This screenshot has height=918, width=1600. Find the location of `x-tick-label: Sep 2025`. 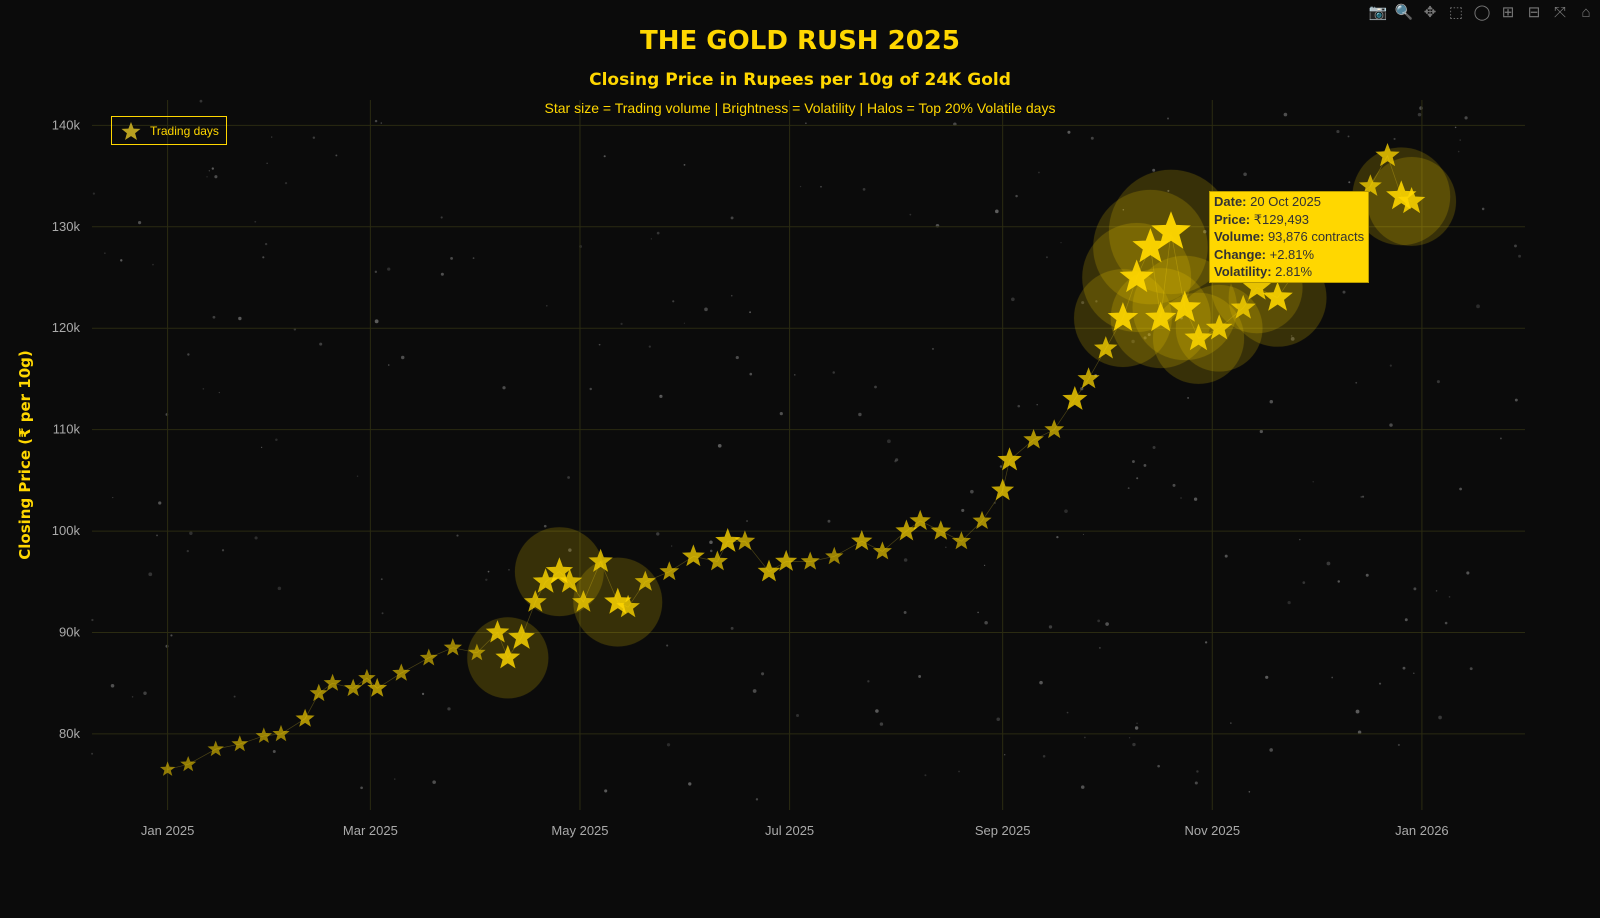

x-tick-label: Sep 2025 is located at coordinates (1003, 830).